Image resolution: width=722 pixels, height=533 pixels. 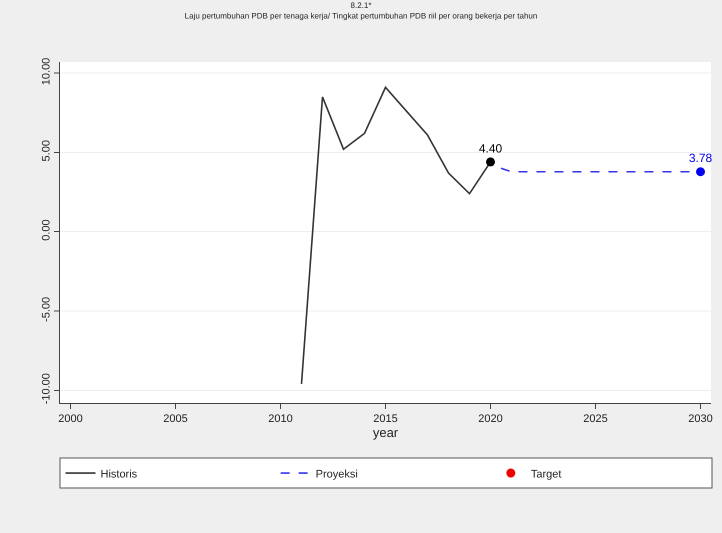 I want to click on x-tick-label: 2020, so click(x=490, y=419).